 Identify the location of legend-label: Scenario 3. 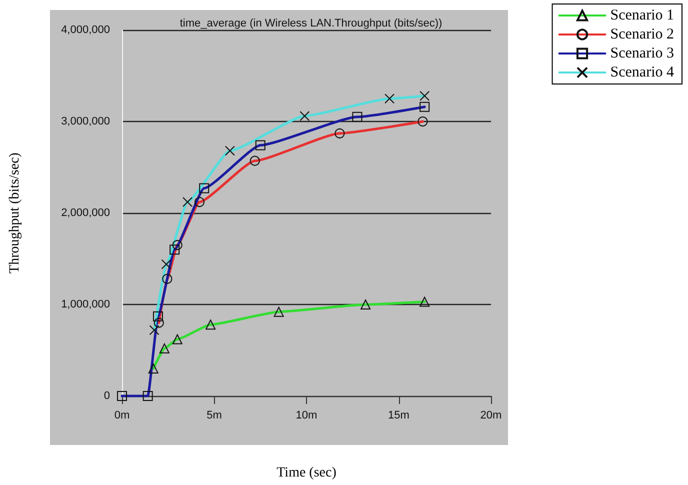
(642, 54).